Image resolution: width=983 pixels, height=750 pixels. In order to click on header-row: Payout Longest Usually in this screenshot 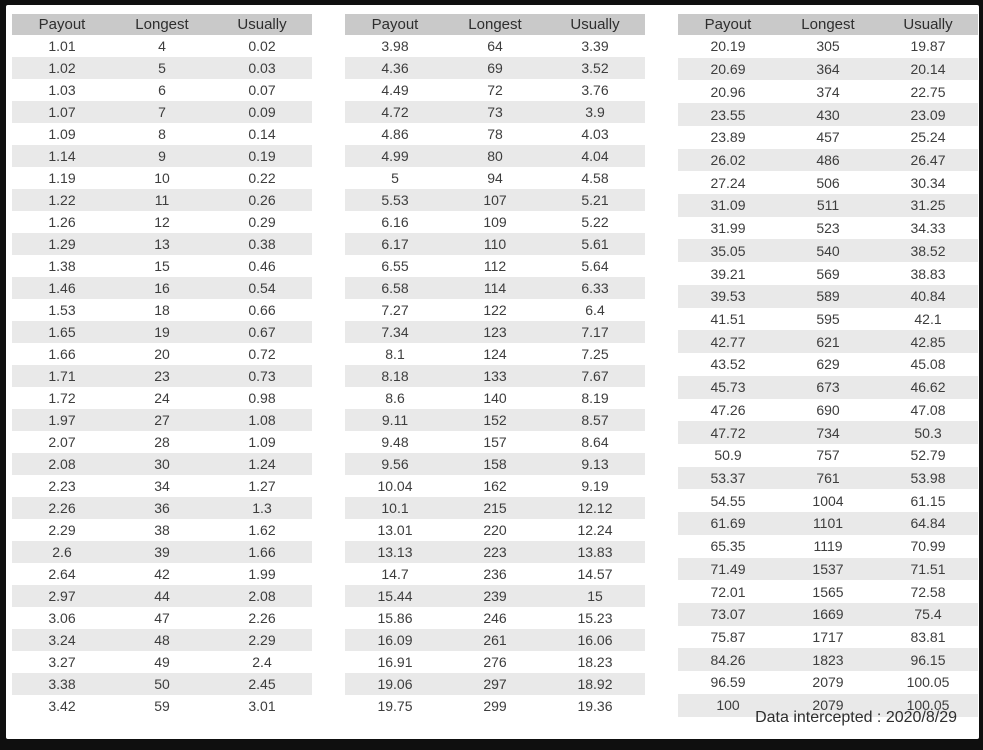, I will do `click(828, 24)`.